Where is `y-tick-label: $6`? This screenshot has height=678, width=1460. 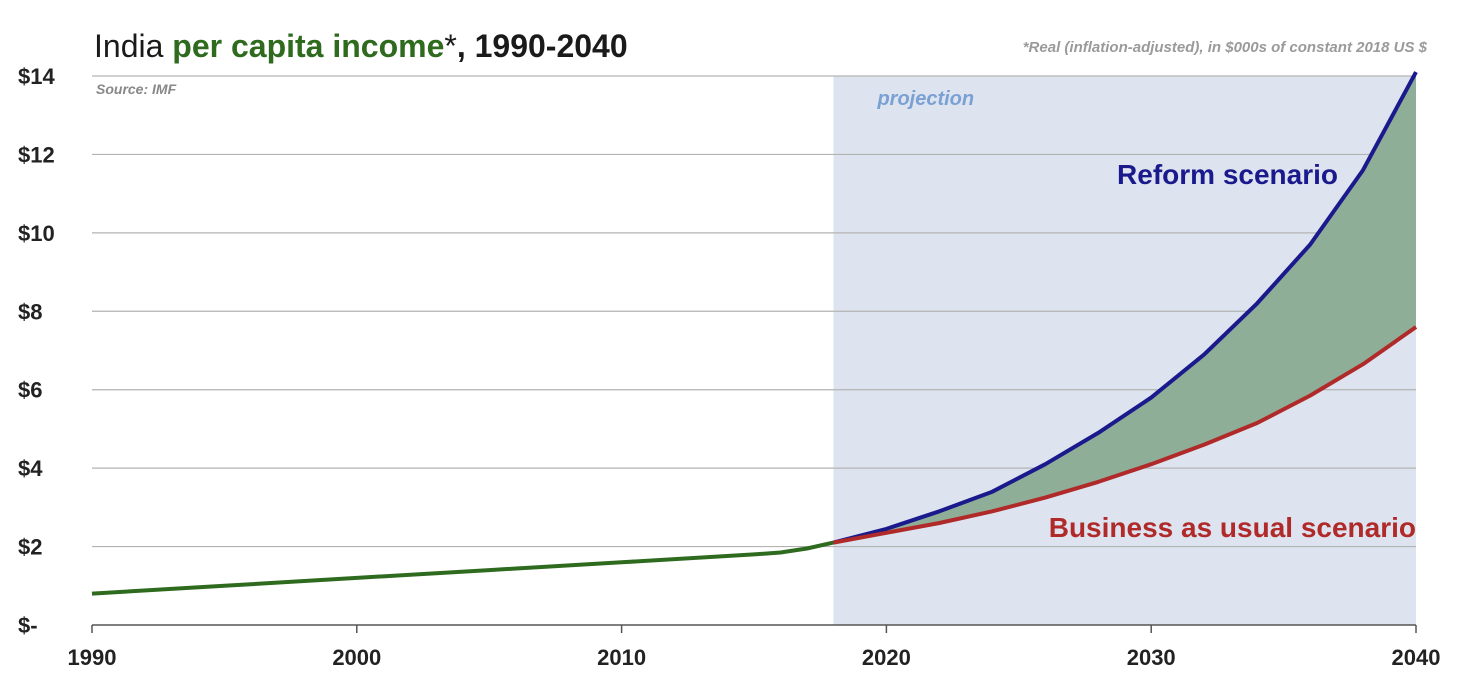 y-tick-label: $6 is located at coordinates (30, 390).